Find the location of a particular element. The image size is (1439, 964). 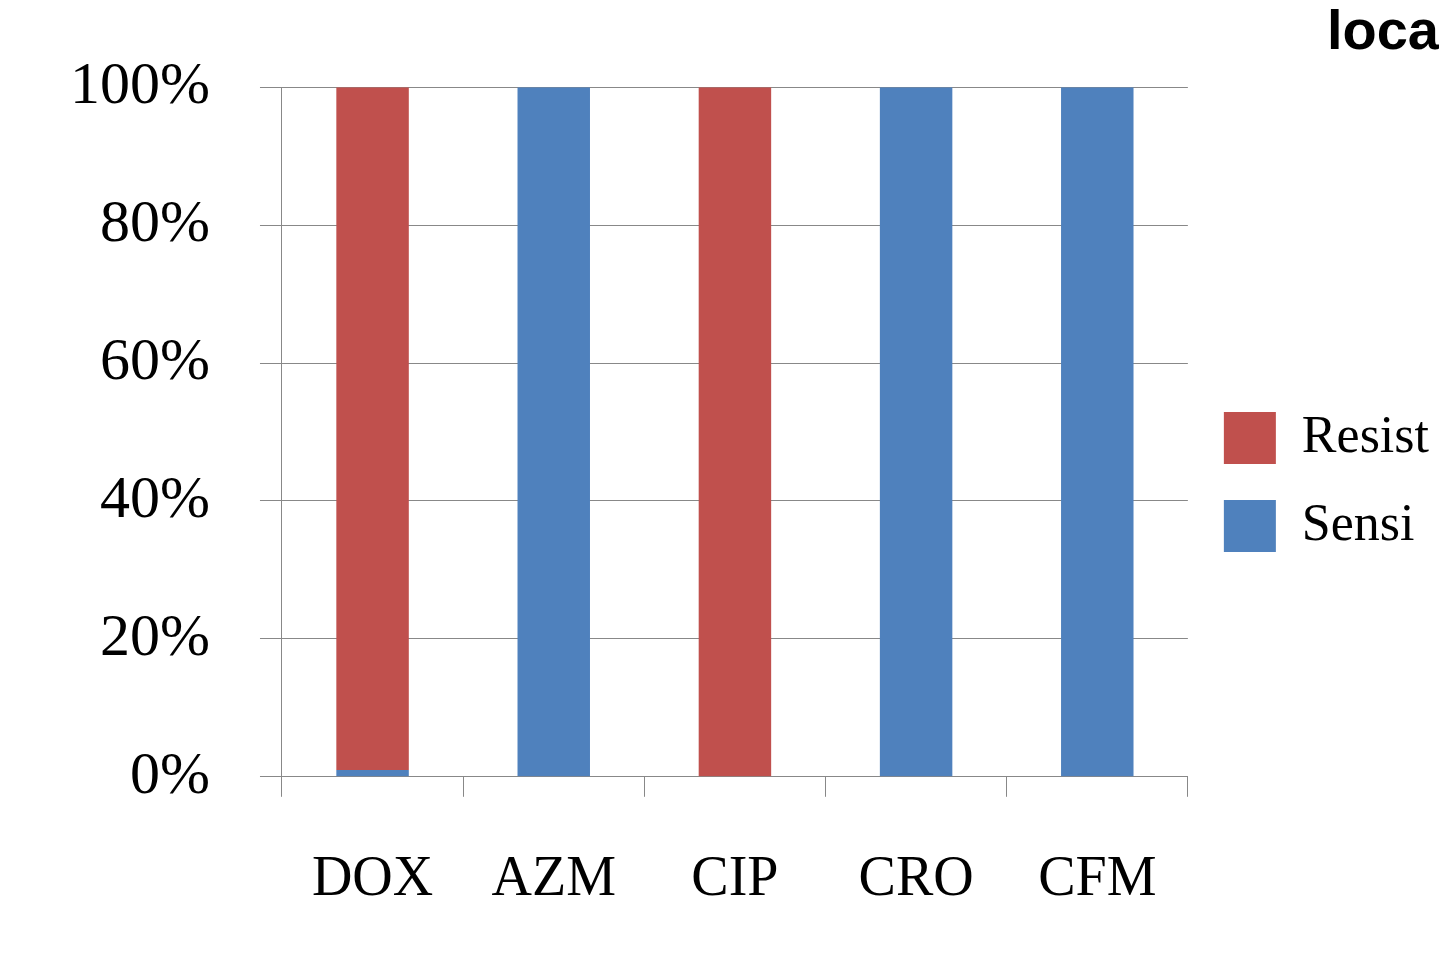

y-tick-label: 40% is located at coordinates (155, 496).